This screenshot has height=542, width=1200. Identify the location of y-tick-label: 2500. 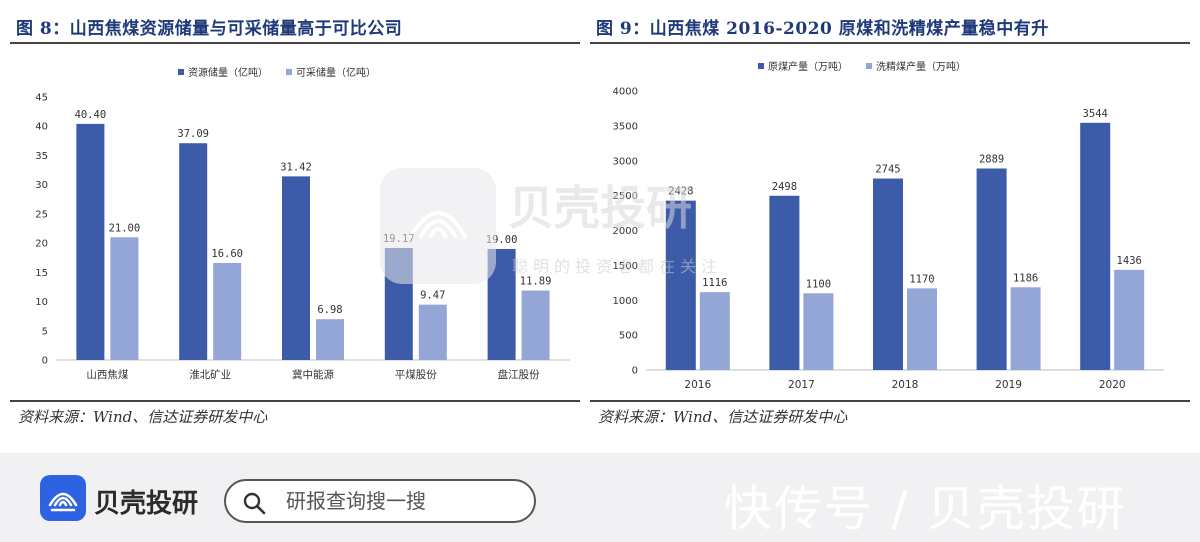
(625, 196).